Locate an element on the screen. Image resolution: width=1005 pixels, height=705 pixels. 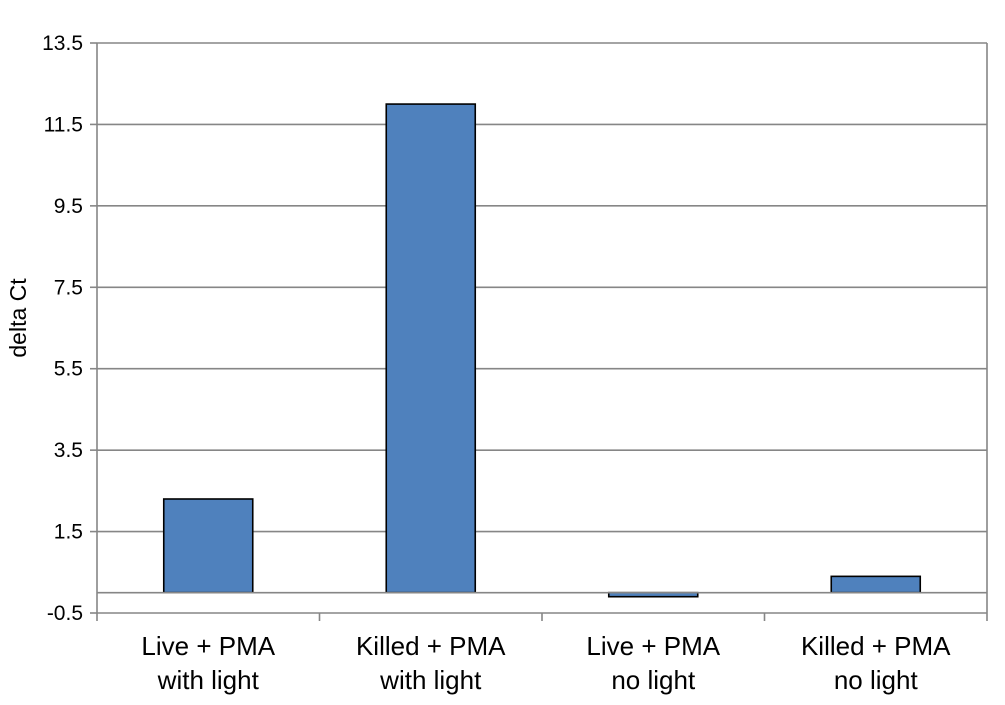
x-category-label: Live + PMA with light is located at coordinates (208, 663).